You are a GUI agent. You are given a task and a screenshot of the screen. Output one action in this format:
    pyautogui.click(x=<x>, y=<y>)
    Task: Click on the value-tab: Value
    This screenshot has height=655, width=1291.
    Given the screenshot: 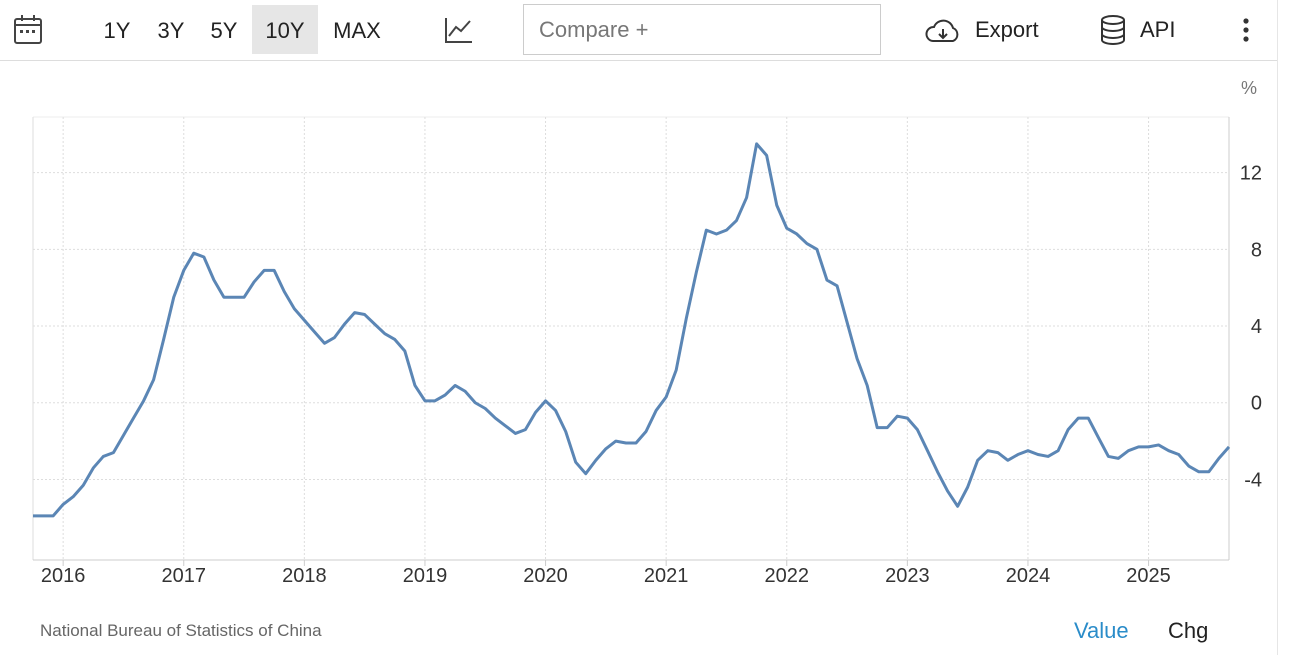 What is the action you would take?
    pyautogui.click(x=1101, y=630)
    